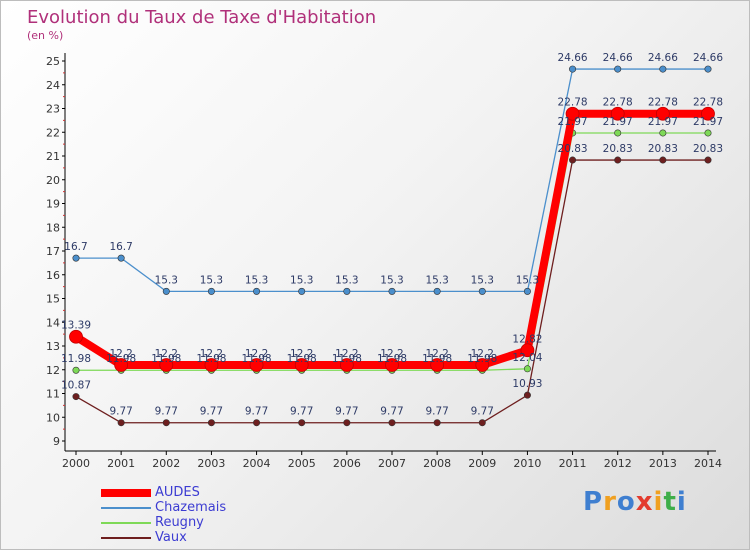  I want to click on y-tick-label: 15, so click(53, 299).